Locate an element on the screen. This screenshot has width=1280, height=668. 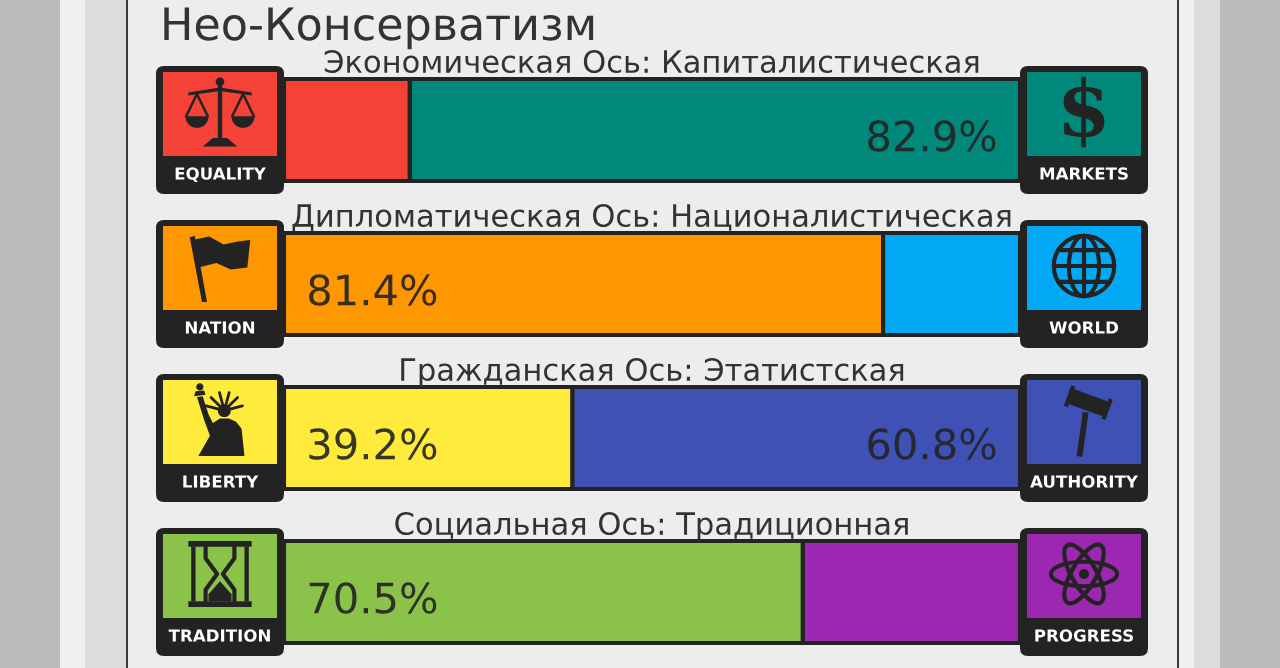
series-label: EQUALITY is located at coordinates (221, 175).